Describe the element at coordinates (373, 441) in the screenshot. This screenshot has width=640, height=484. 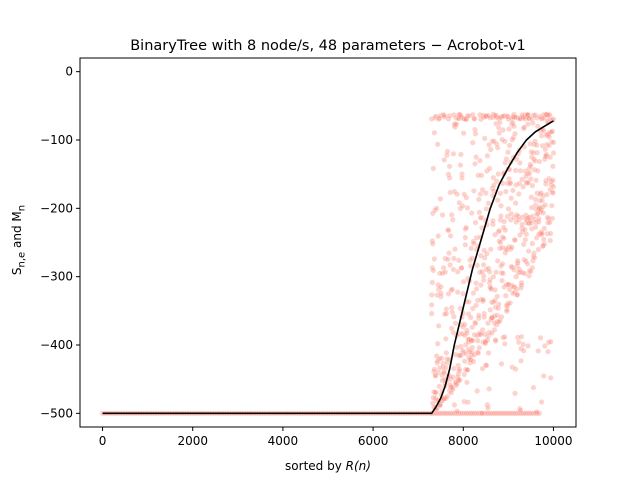
I see `x-tick-label: 6000` at that location.